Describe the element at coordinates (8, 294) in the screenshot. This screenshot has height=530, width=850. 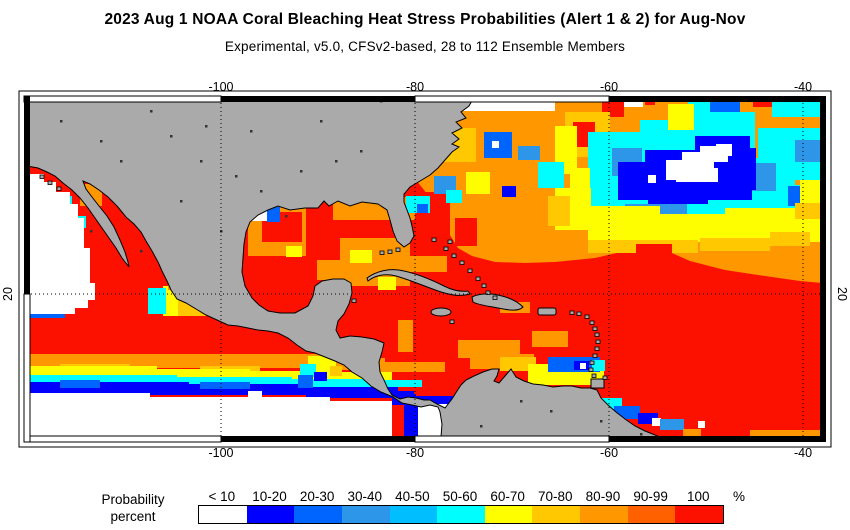
I see `y-tick-label-left: 20` at that location.